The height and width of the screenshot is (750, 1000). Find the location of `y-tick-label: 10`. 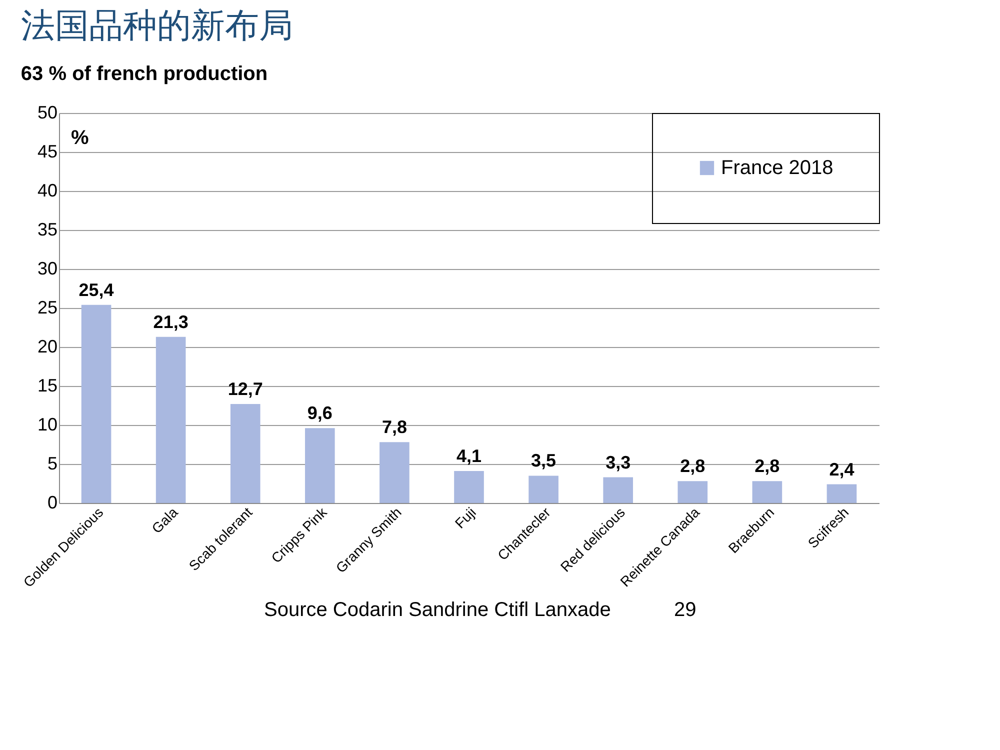

y-tick-label: 10 is located at coordinates (47, 424).